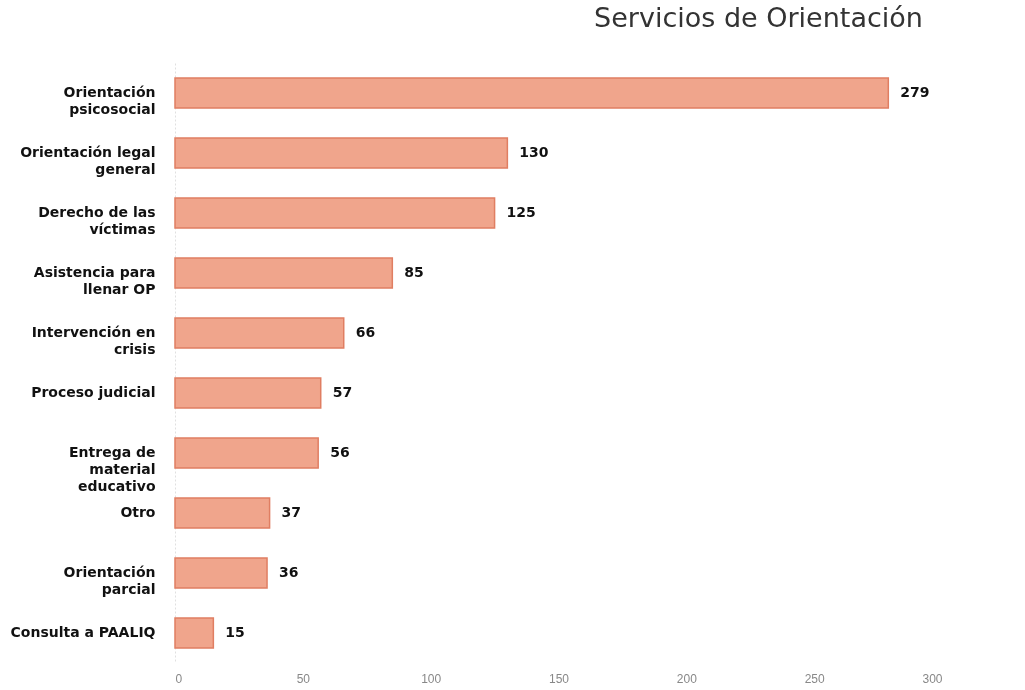 This screenshot has height=690, width=1025. What do you see at coordinates (342, 392) in the screenshot?
I see `data-label: 57` at bounding box center [342, 392].